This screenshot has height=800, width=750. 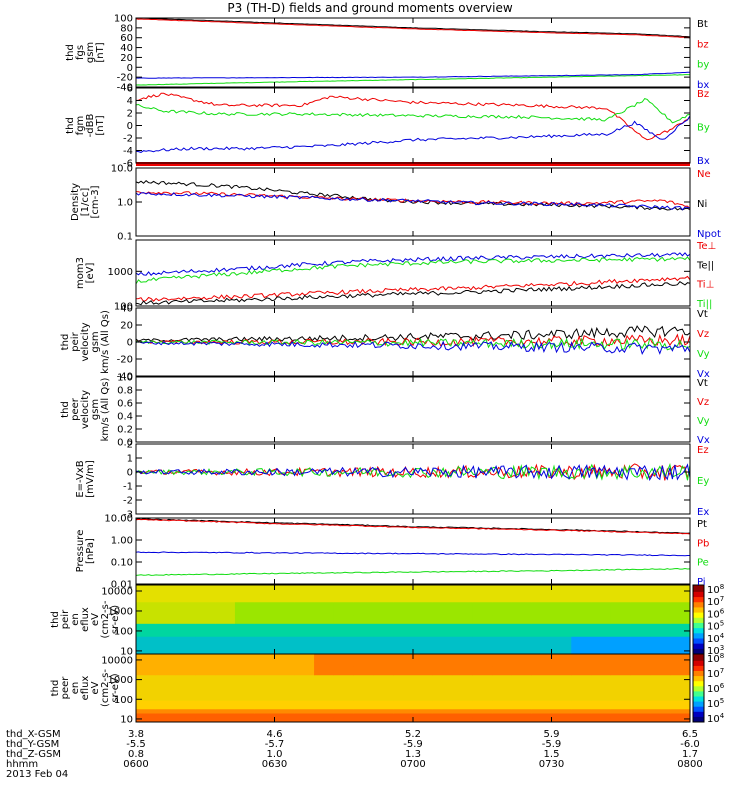 I want to click on panel-p5-legend-vy: Vy, so click(x=703, y=354).